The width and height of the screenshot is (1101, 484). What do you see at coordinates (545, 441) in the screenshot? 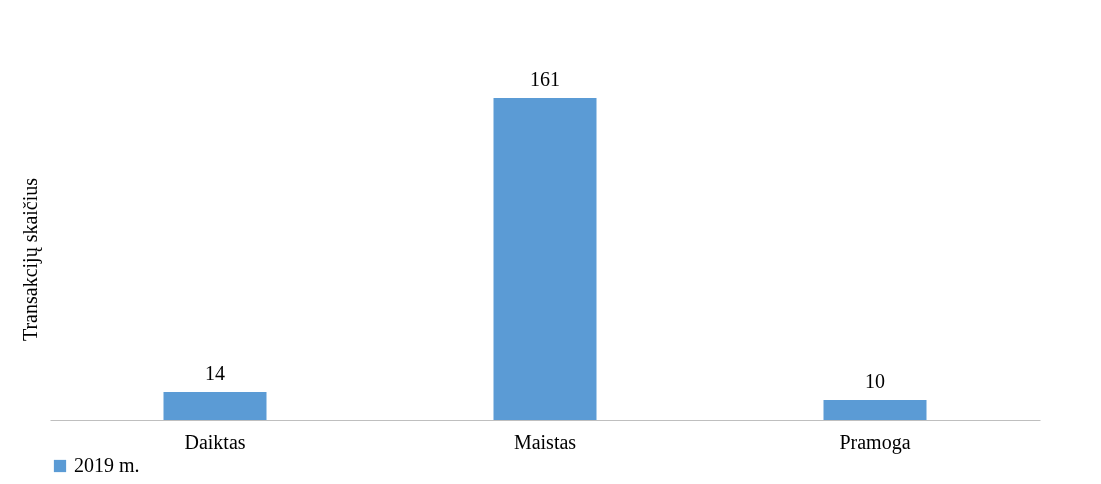
I see `x-tick-label: Maistas` at bounding box center [545, 441].